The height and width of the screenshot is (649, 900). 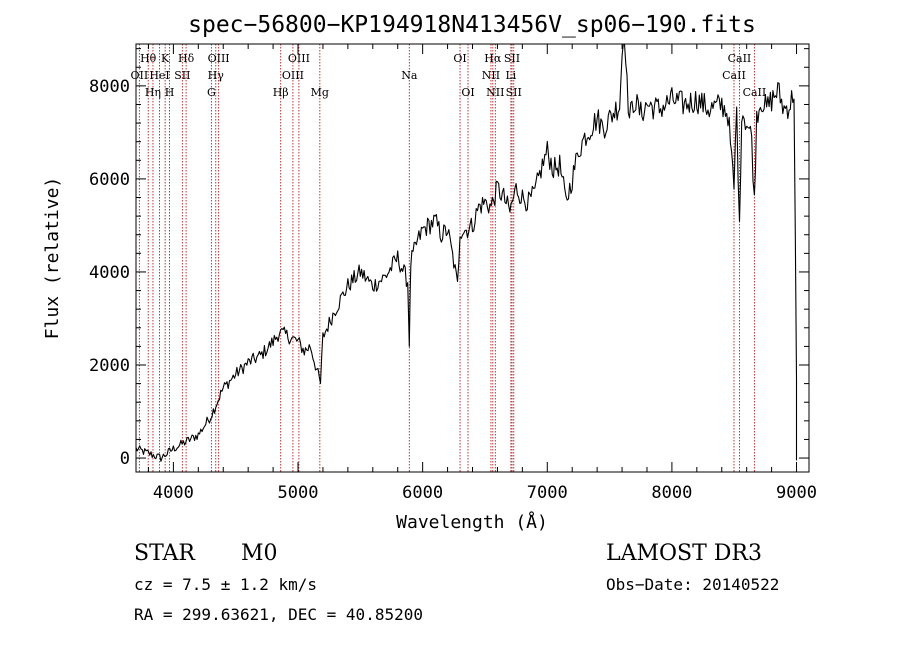 What do you see at coordinates (472, 522) in the screenshot?
I see `x-axis-label: Wavelength (Å)` at bounding box center [472, 522].